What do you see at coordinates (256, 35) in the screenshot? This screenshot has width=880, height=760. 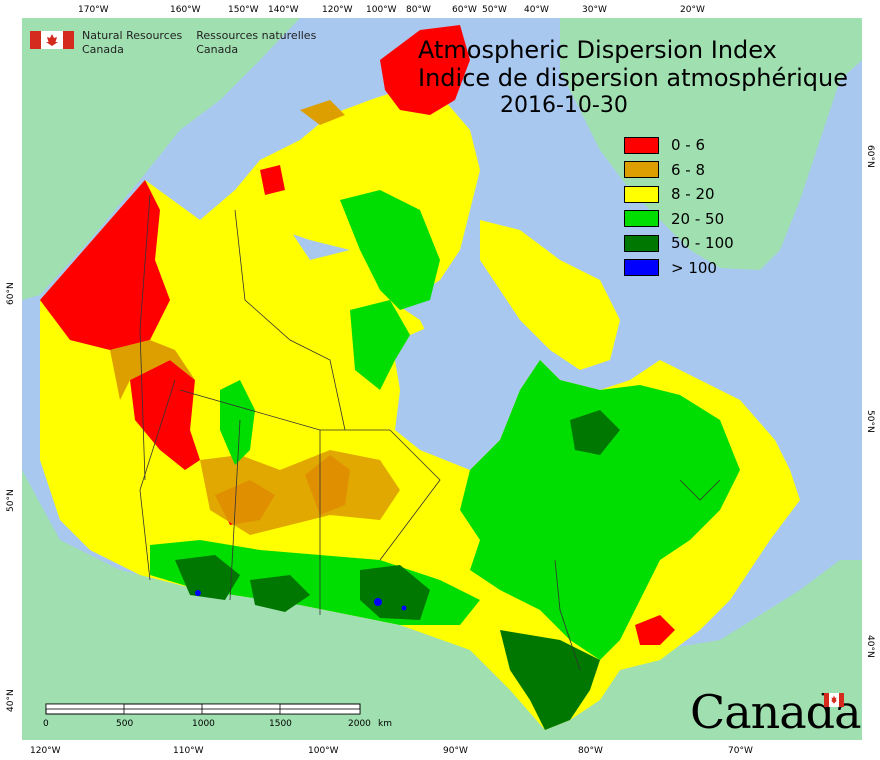 I see `agency-fr-line1: Ressources naturelles` at bounding box center [256, 35].